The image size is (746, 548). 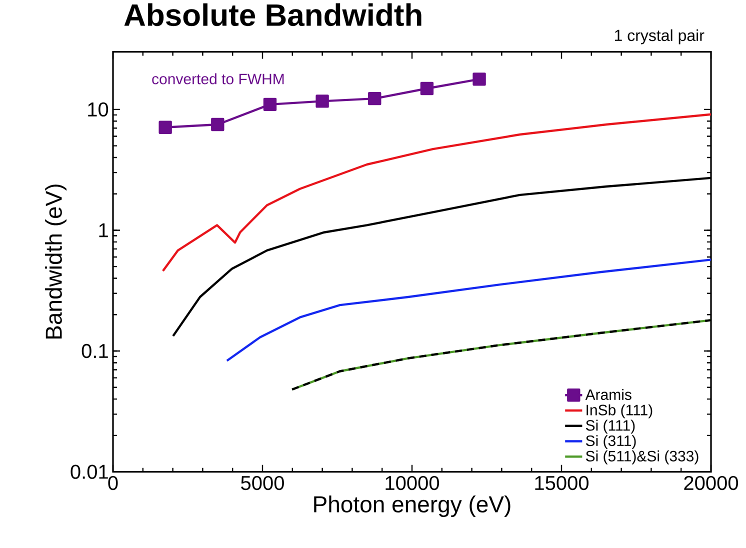 What do you see at coordinates (659, 36) in the screenshot?
I see `text: 1 crystal pair` at bounding box center [659, 36].